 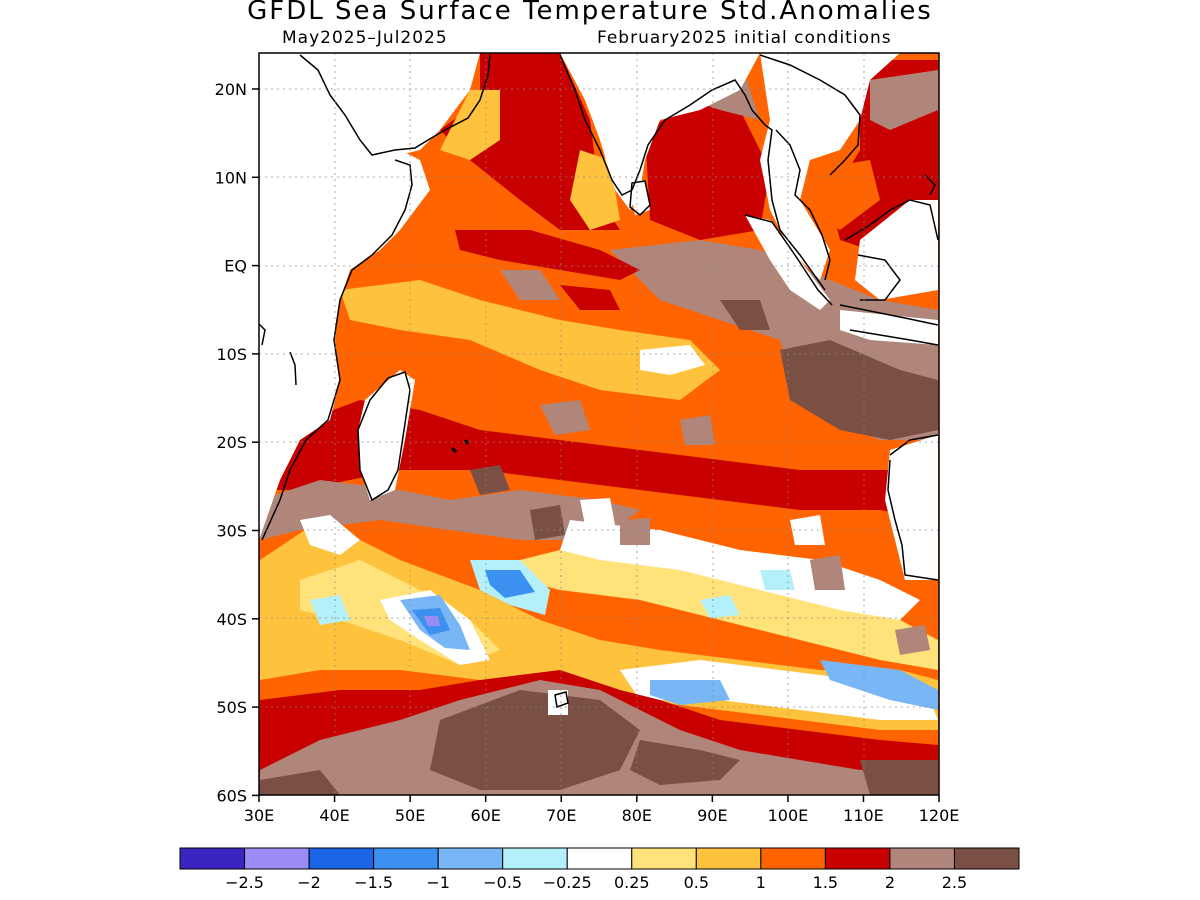 I want to click on latitude-axis: 20N 10N EQ 10S 20S 30S 40S 50S 60S, so click(x=237, y=442).